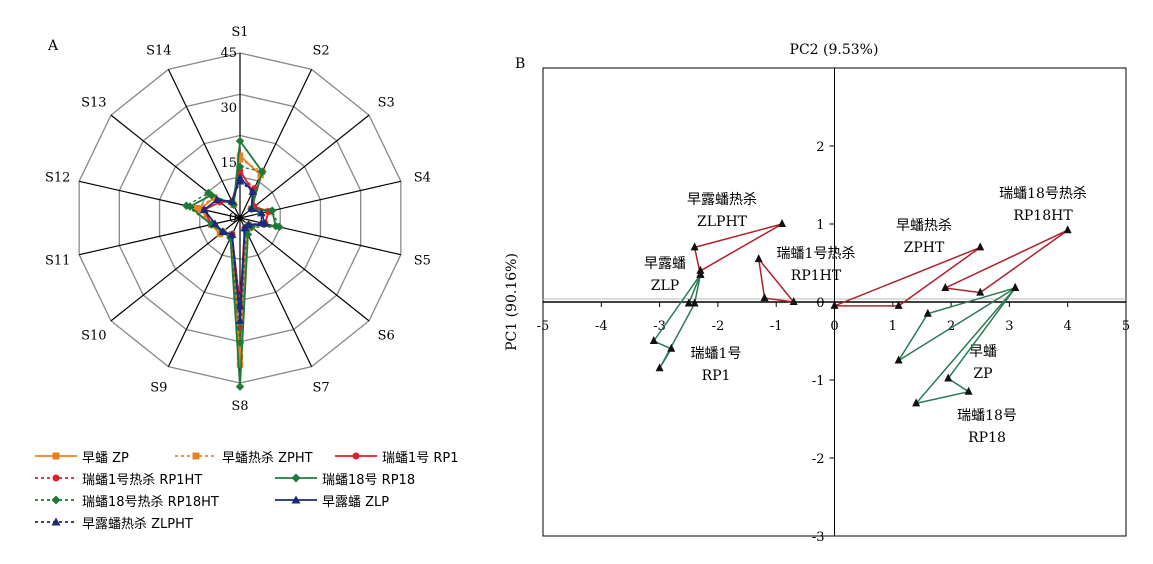 Image resolution: width=1153 pixels, height=564 pixels. I want to click on pca-group: 早蟠 ZP, so click(957, 332).